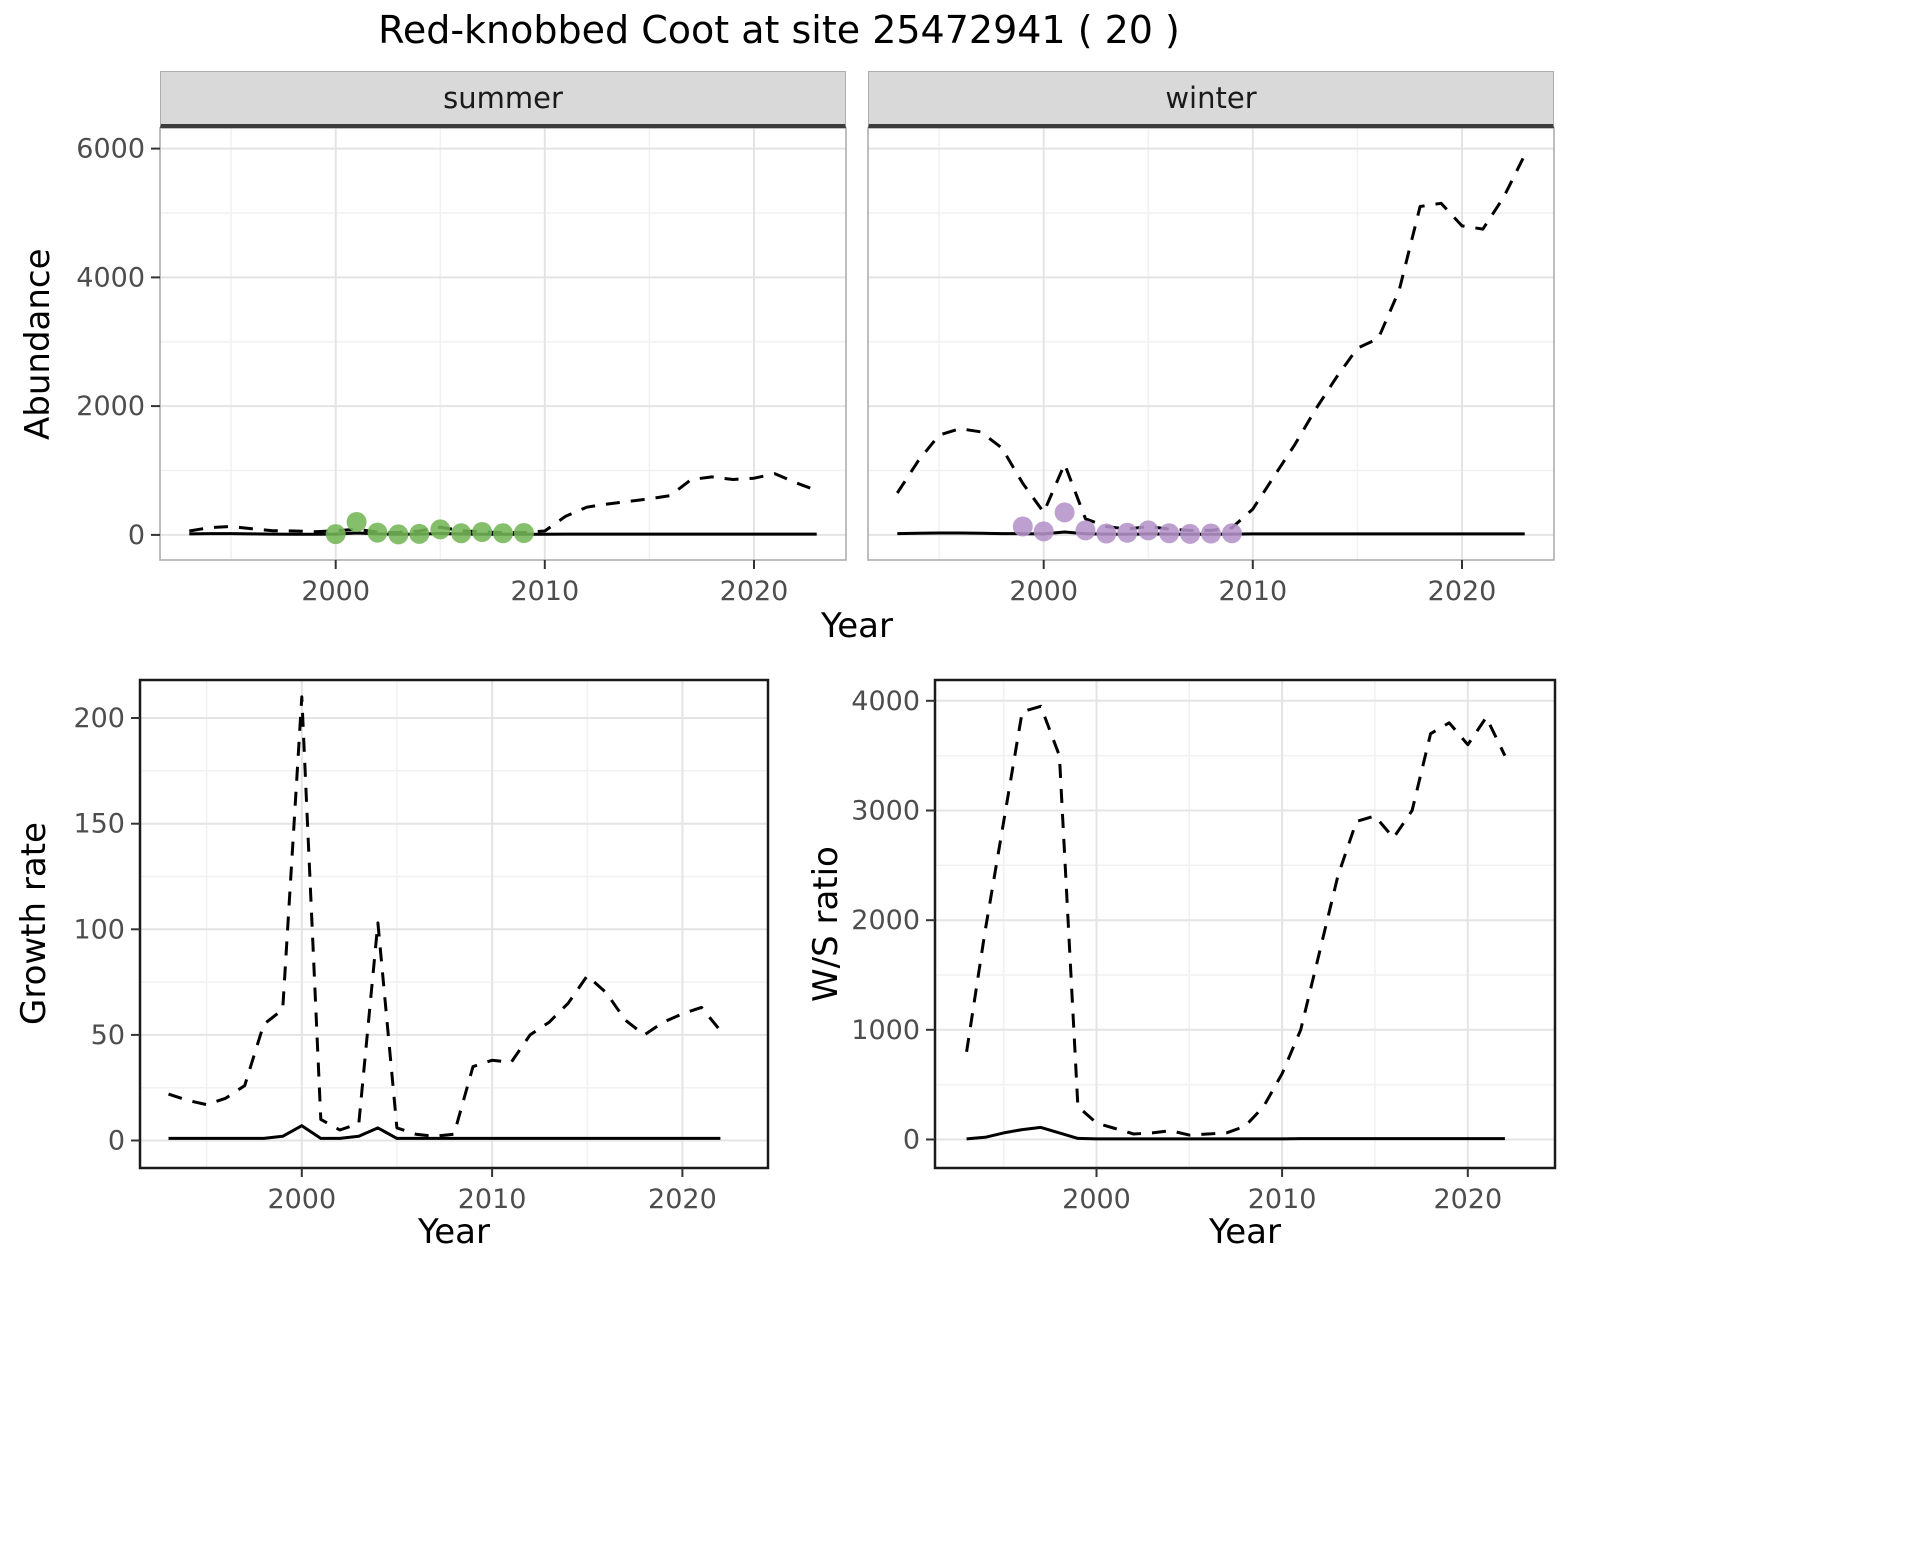 This screenshot has height=1560, width=1920. I want to click on bottom-left-year-axis-label: Year, so click(454, 1232).